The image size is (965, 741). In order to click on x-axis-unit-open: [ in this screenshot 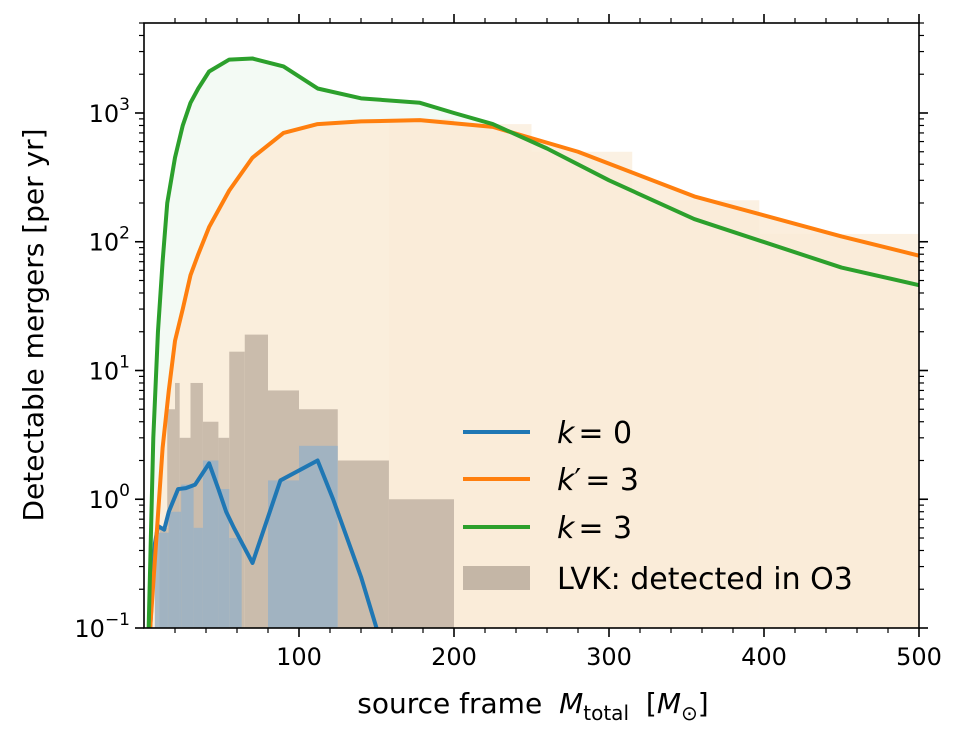, I will do `click(651, 703)`.